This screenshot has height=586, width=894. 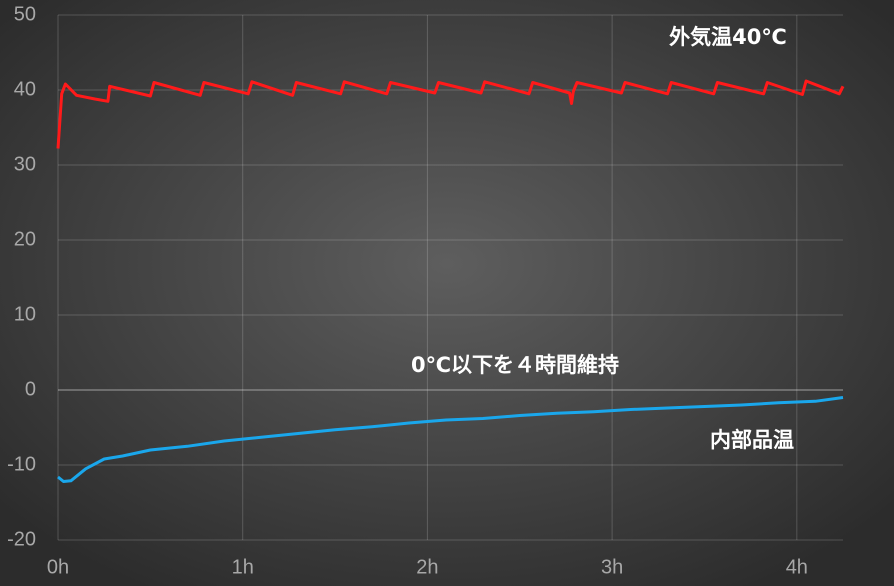 What do you see at coordinates (797, 567) in the screenshot?
I see `x-tick-label: 4h` at bounding box center [797, 567].